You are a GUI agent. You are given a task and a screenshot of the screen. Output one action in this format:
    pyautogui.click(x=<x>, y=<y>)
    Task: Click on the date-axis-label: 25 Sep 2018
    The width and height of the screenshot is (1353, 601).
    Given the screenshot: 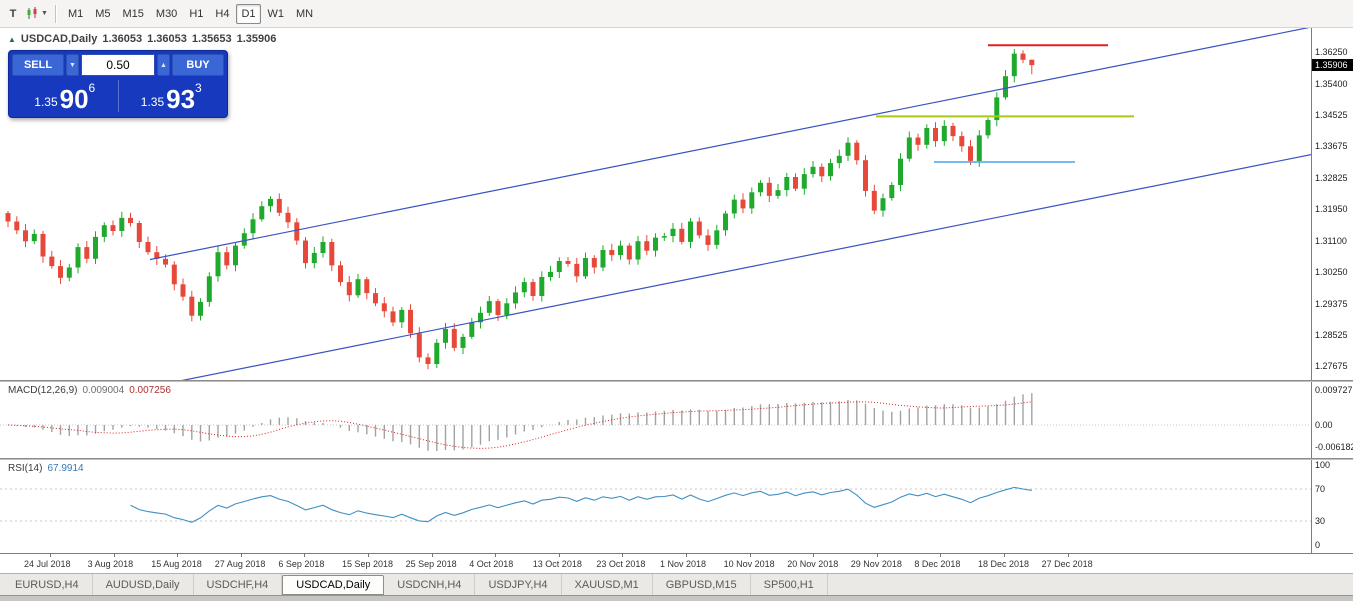 What is the action you would take?
    pyautogui.click(x=431, y=564)
    